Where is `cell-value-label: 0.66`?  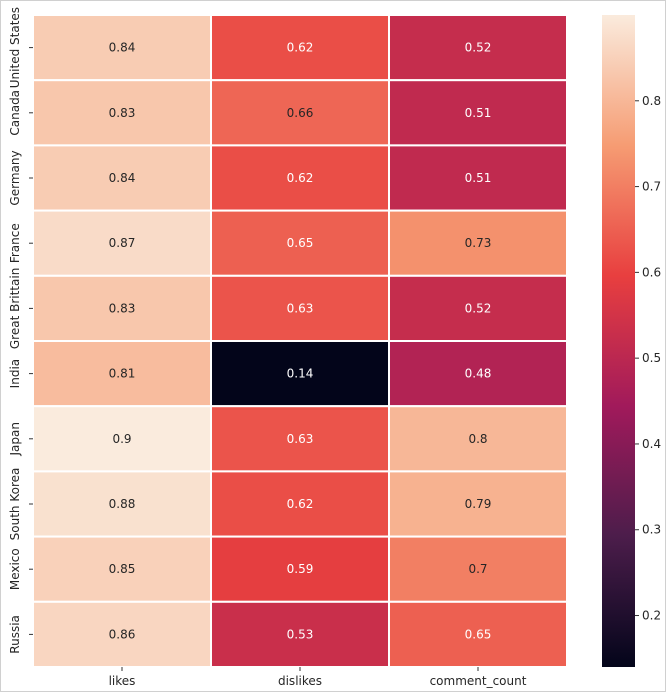
cell-value-label: 0.66 is located at coordinates (300, 113).